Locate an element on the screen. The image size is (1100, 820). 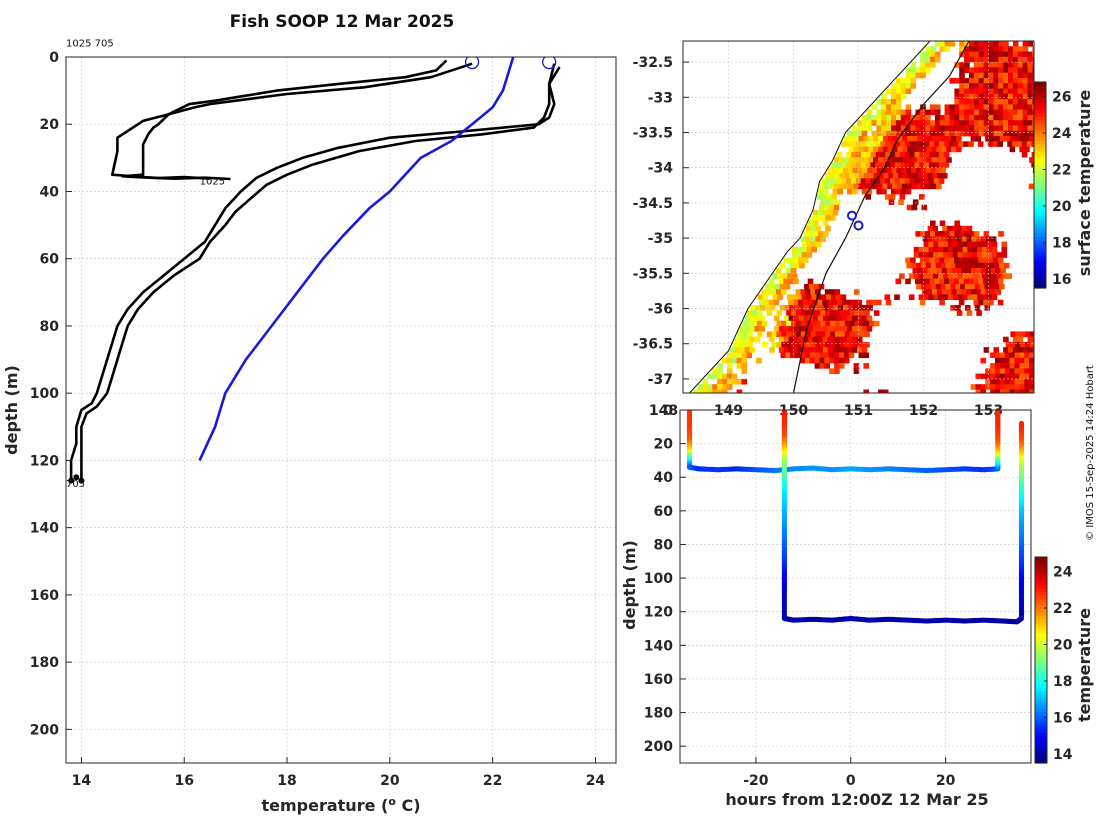
map-lat-tick-label: -33 is located at coordinates (660, 98).